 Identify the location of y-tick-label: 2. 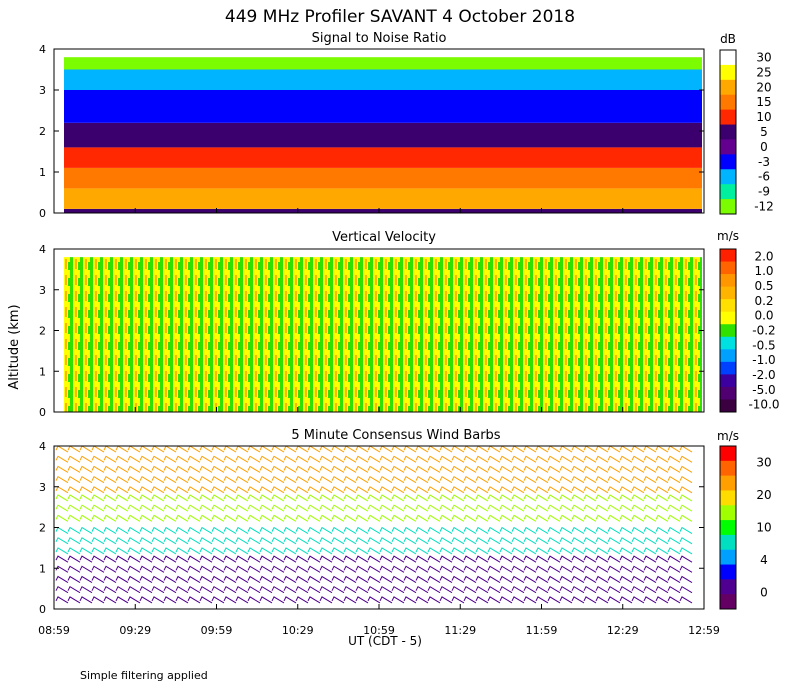
(42, 331).